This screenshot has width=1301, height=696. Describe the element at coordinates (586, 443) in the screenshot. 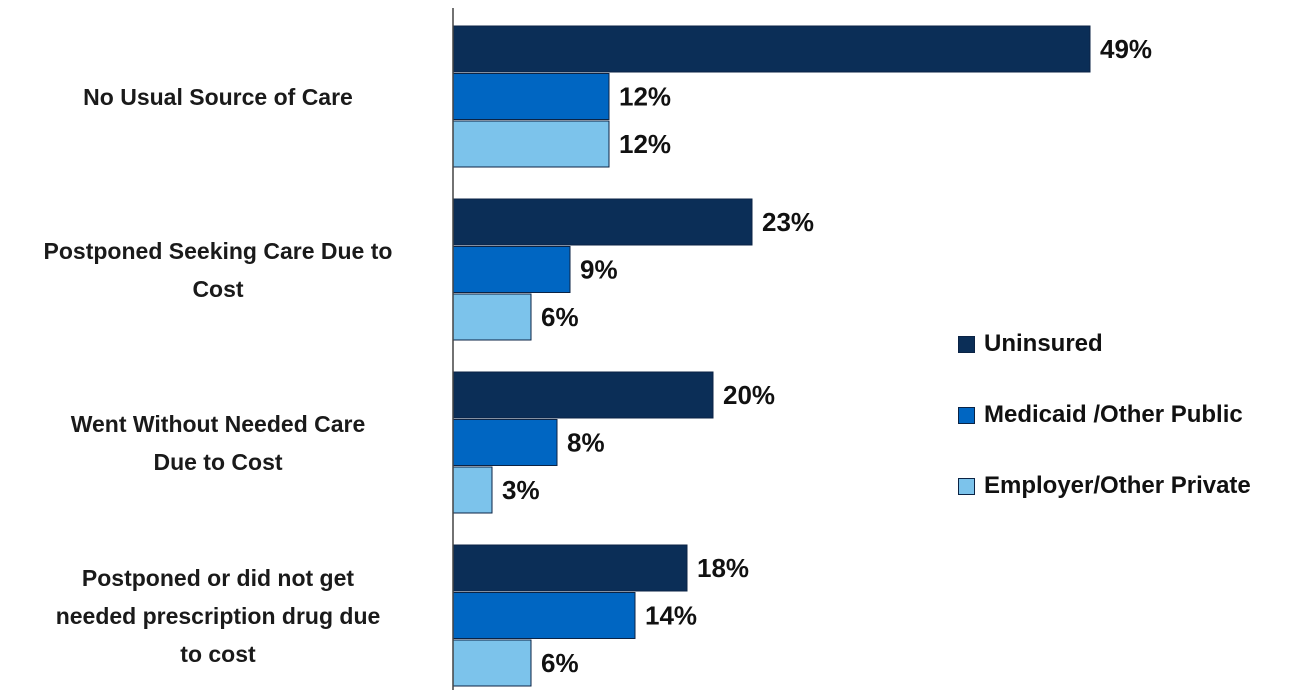

I see `value-label-medicaid-2: 8%` at that location.